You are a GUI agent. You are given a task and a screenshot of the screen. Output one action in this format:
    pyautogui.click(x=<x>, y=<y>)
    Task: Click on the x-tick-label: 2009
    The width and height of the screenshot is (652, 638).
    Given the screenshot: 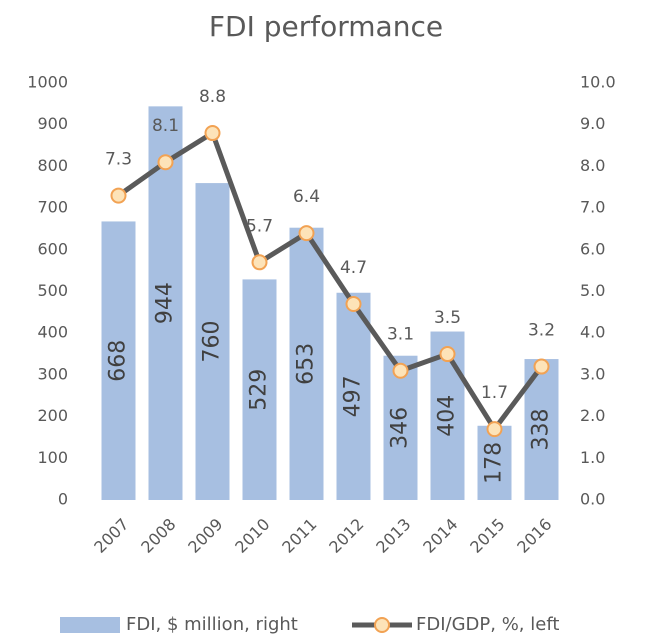 What is the action you would take?
    pyautogui.click(x=205, y=536)
    